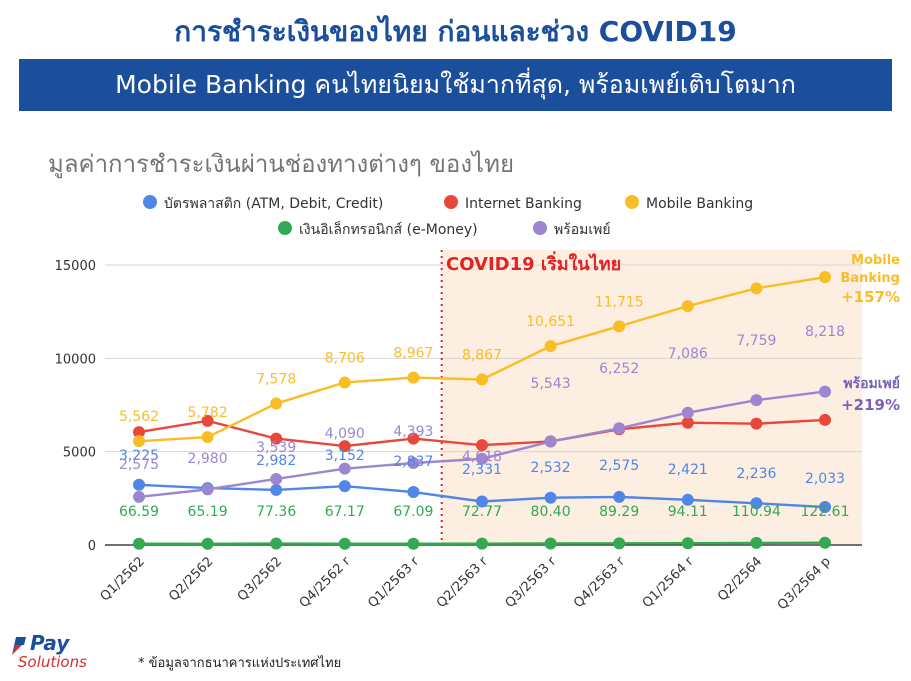 The image size is (911, 681). I want to click on logo-word-pay: Pay, so click(50, 643).